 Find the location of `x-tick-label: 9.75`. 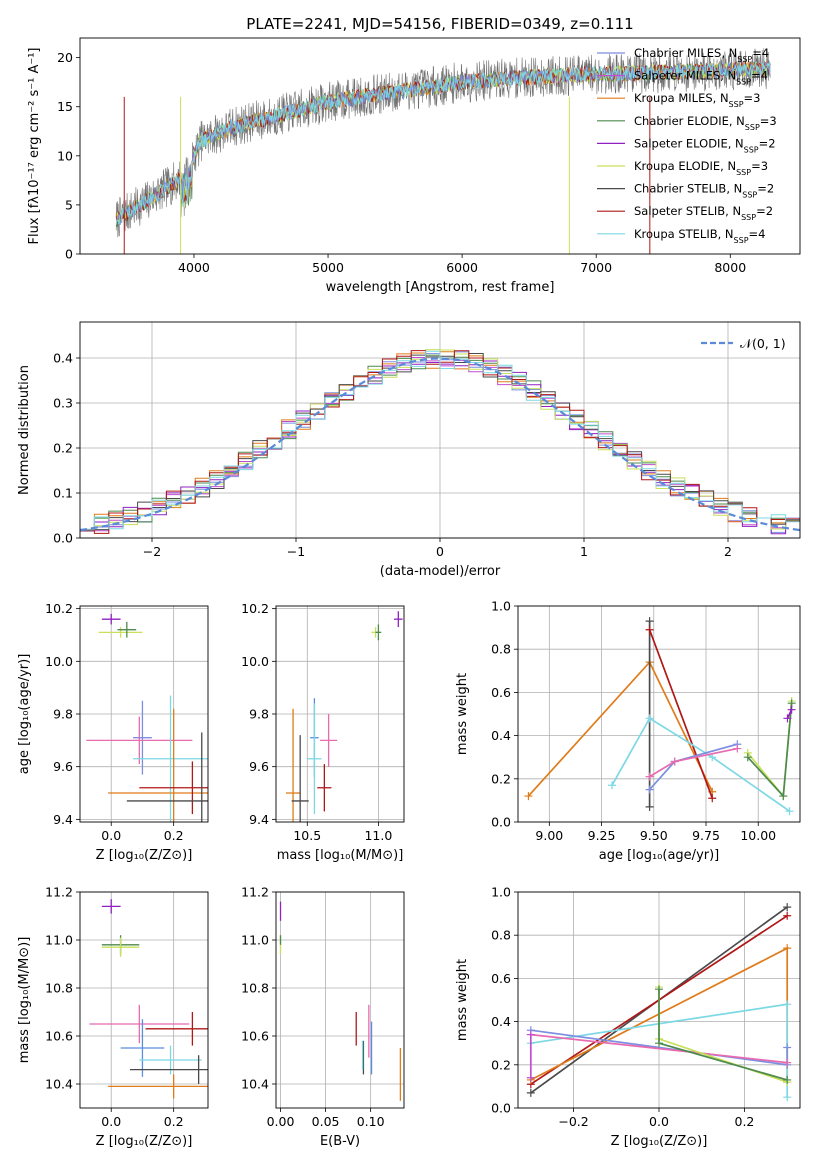

x-tick-label: 9.75 is located at coordinates (706, 835).